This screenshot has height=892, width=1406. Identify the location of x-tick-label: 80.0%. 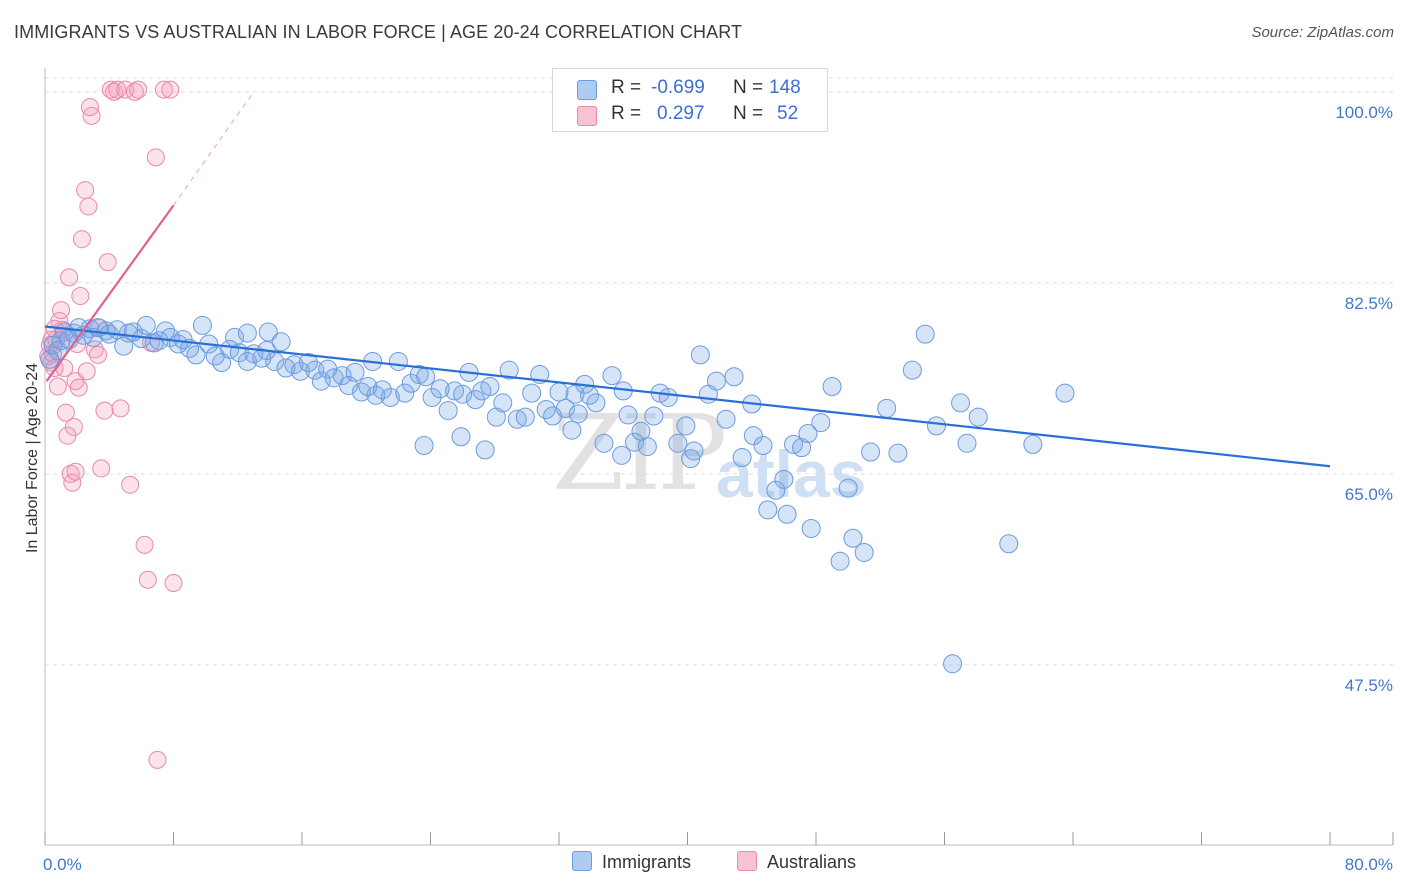
(1369, 864).